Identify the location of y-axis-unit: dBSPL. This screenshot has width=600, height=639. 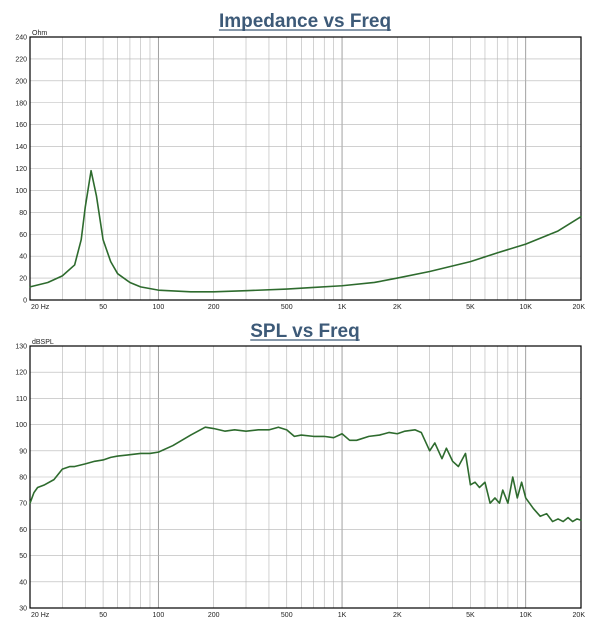
(43, 342).